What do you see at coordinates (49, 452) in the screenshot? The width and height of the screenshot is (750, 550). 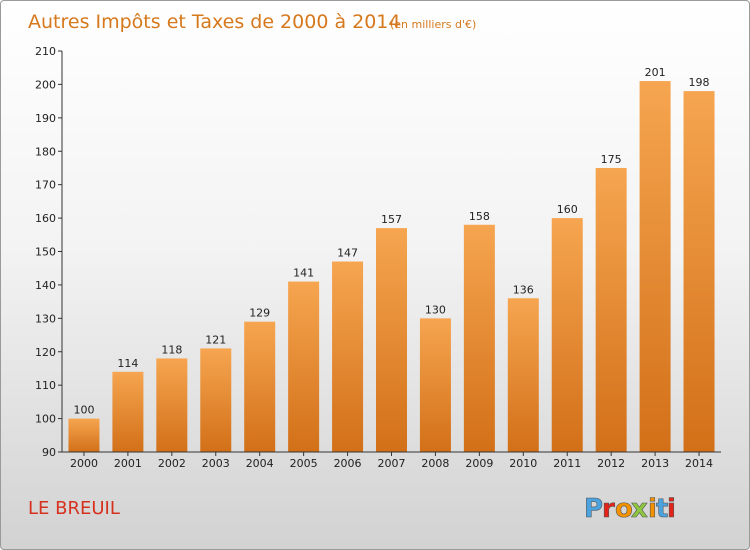 I see `y-tick-label: 90` at bounding box center [49, 452].